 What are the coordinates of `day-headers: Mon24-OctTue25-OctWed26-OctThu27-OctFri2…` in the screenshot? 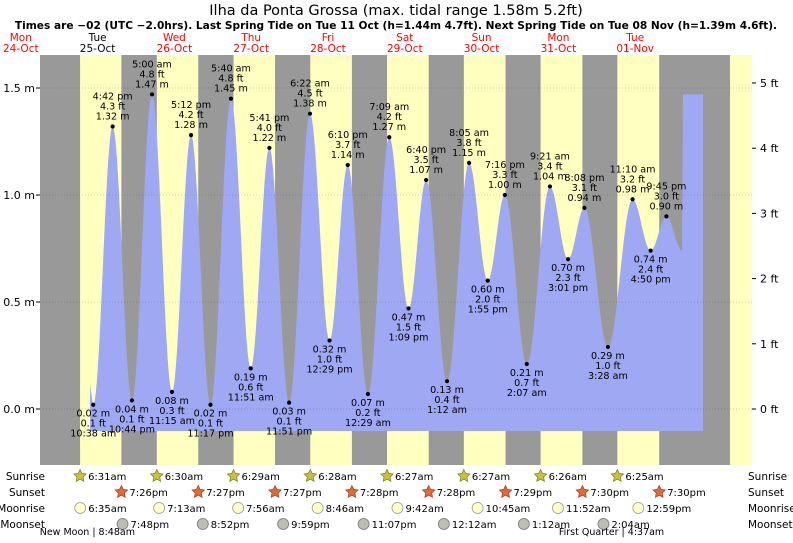 It's located at (328, 43).